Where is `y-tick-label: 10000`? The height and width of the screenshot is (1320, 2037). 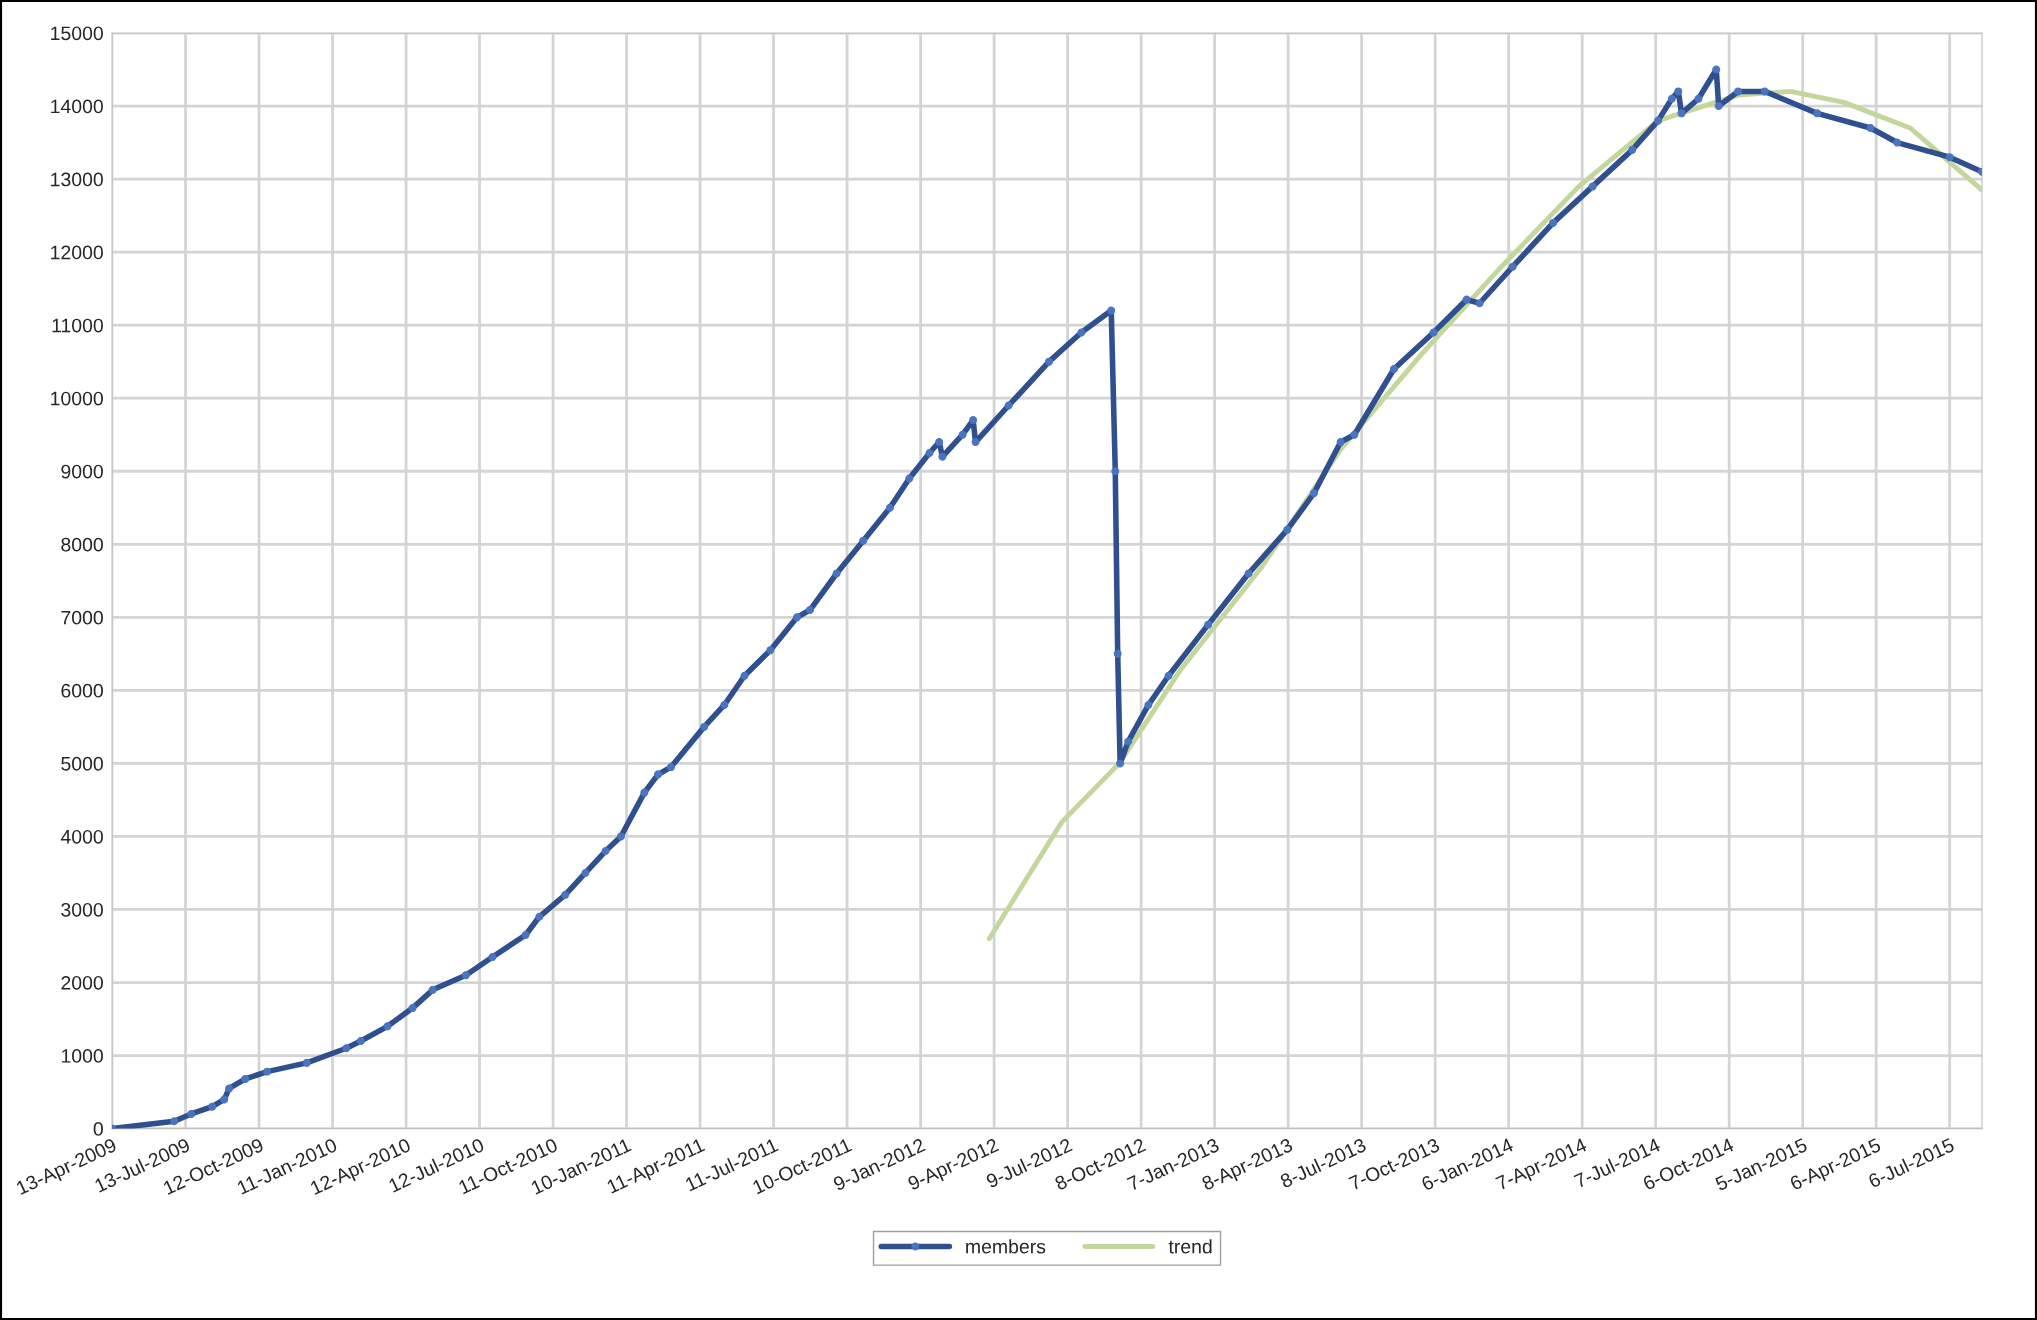 y-tick-label: 10000 is located at coordinates (77, 398).